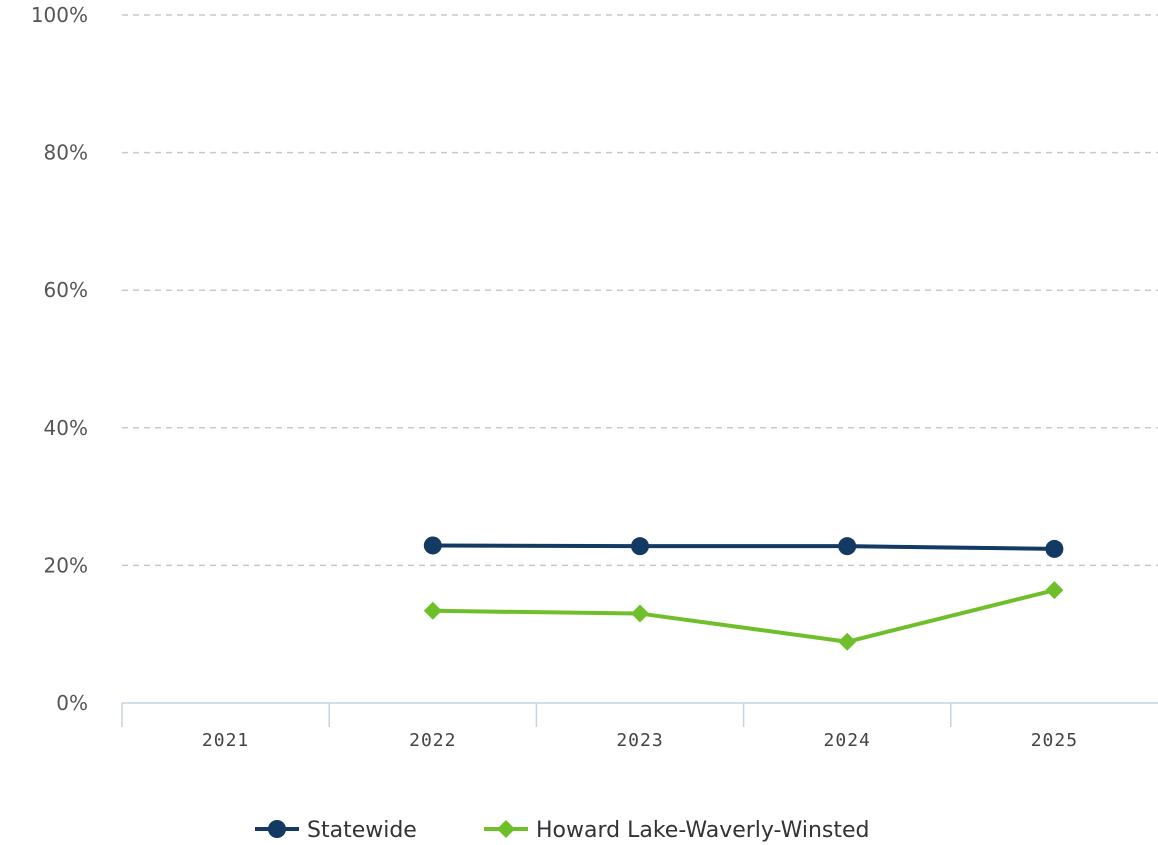 This screenshot has width=1158, height=845. I want to click on series-markers, so click(743, 593).